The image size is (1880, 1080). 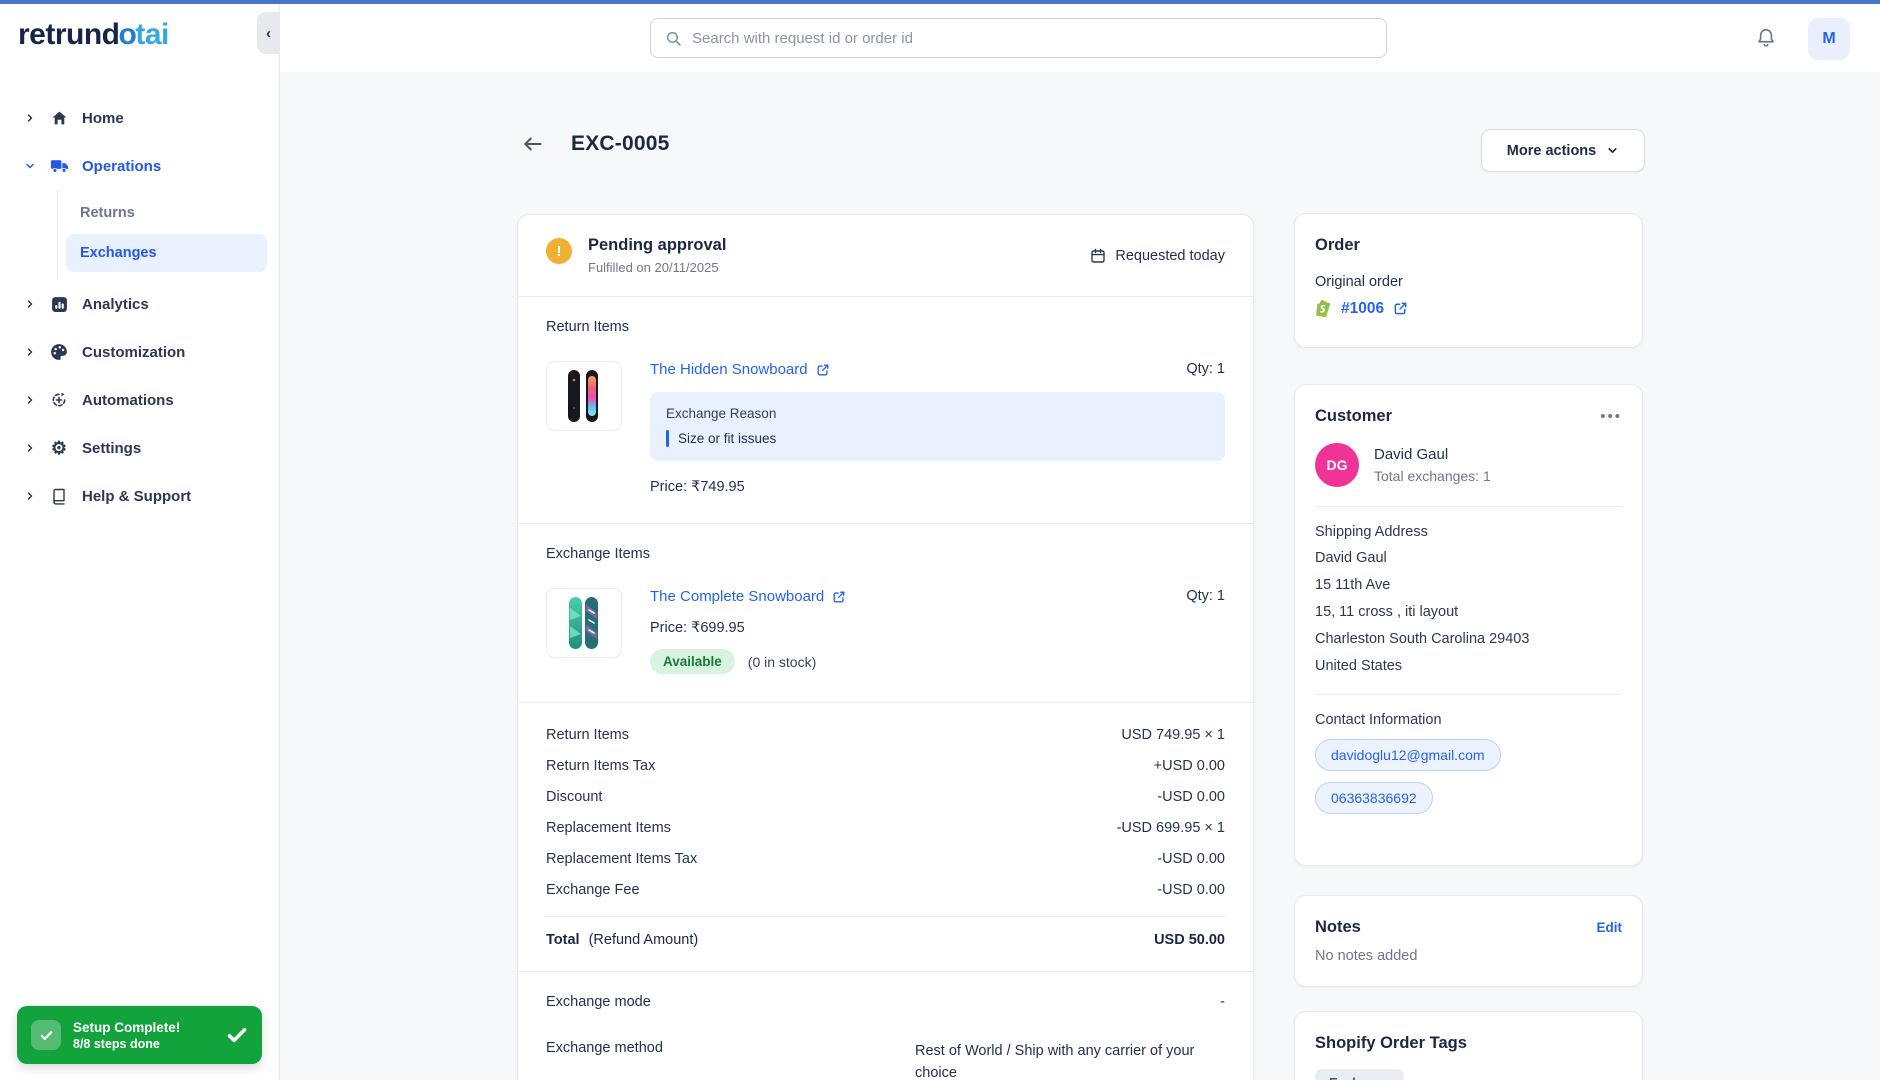 What do you see at coordinates (885, 765) in the screenshot?
I see `summary-row: Return Items Tax +USD 0.00` at bounding box center [885, 765].